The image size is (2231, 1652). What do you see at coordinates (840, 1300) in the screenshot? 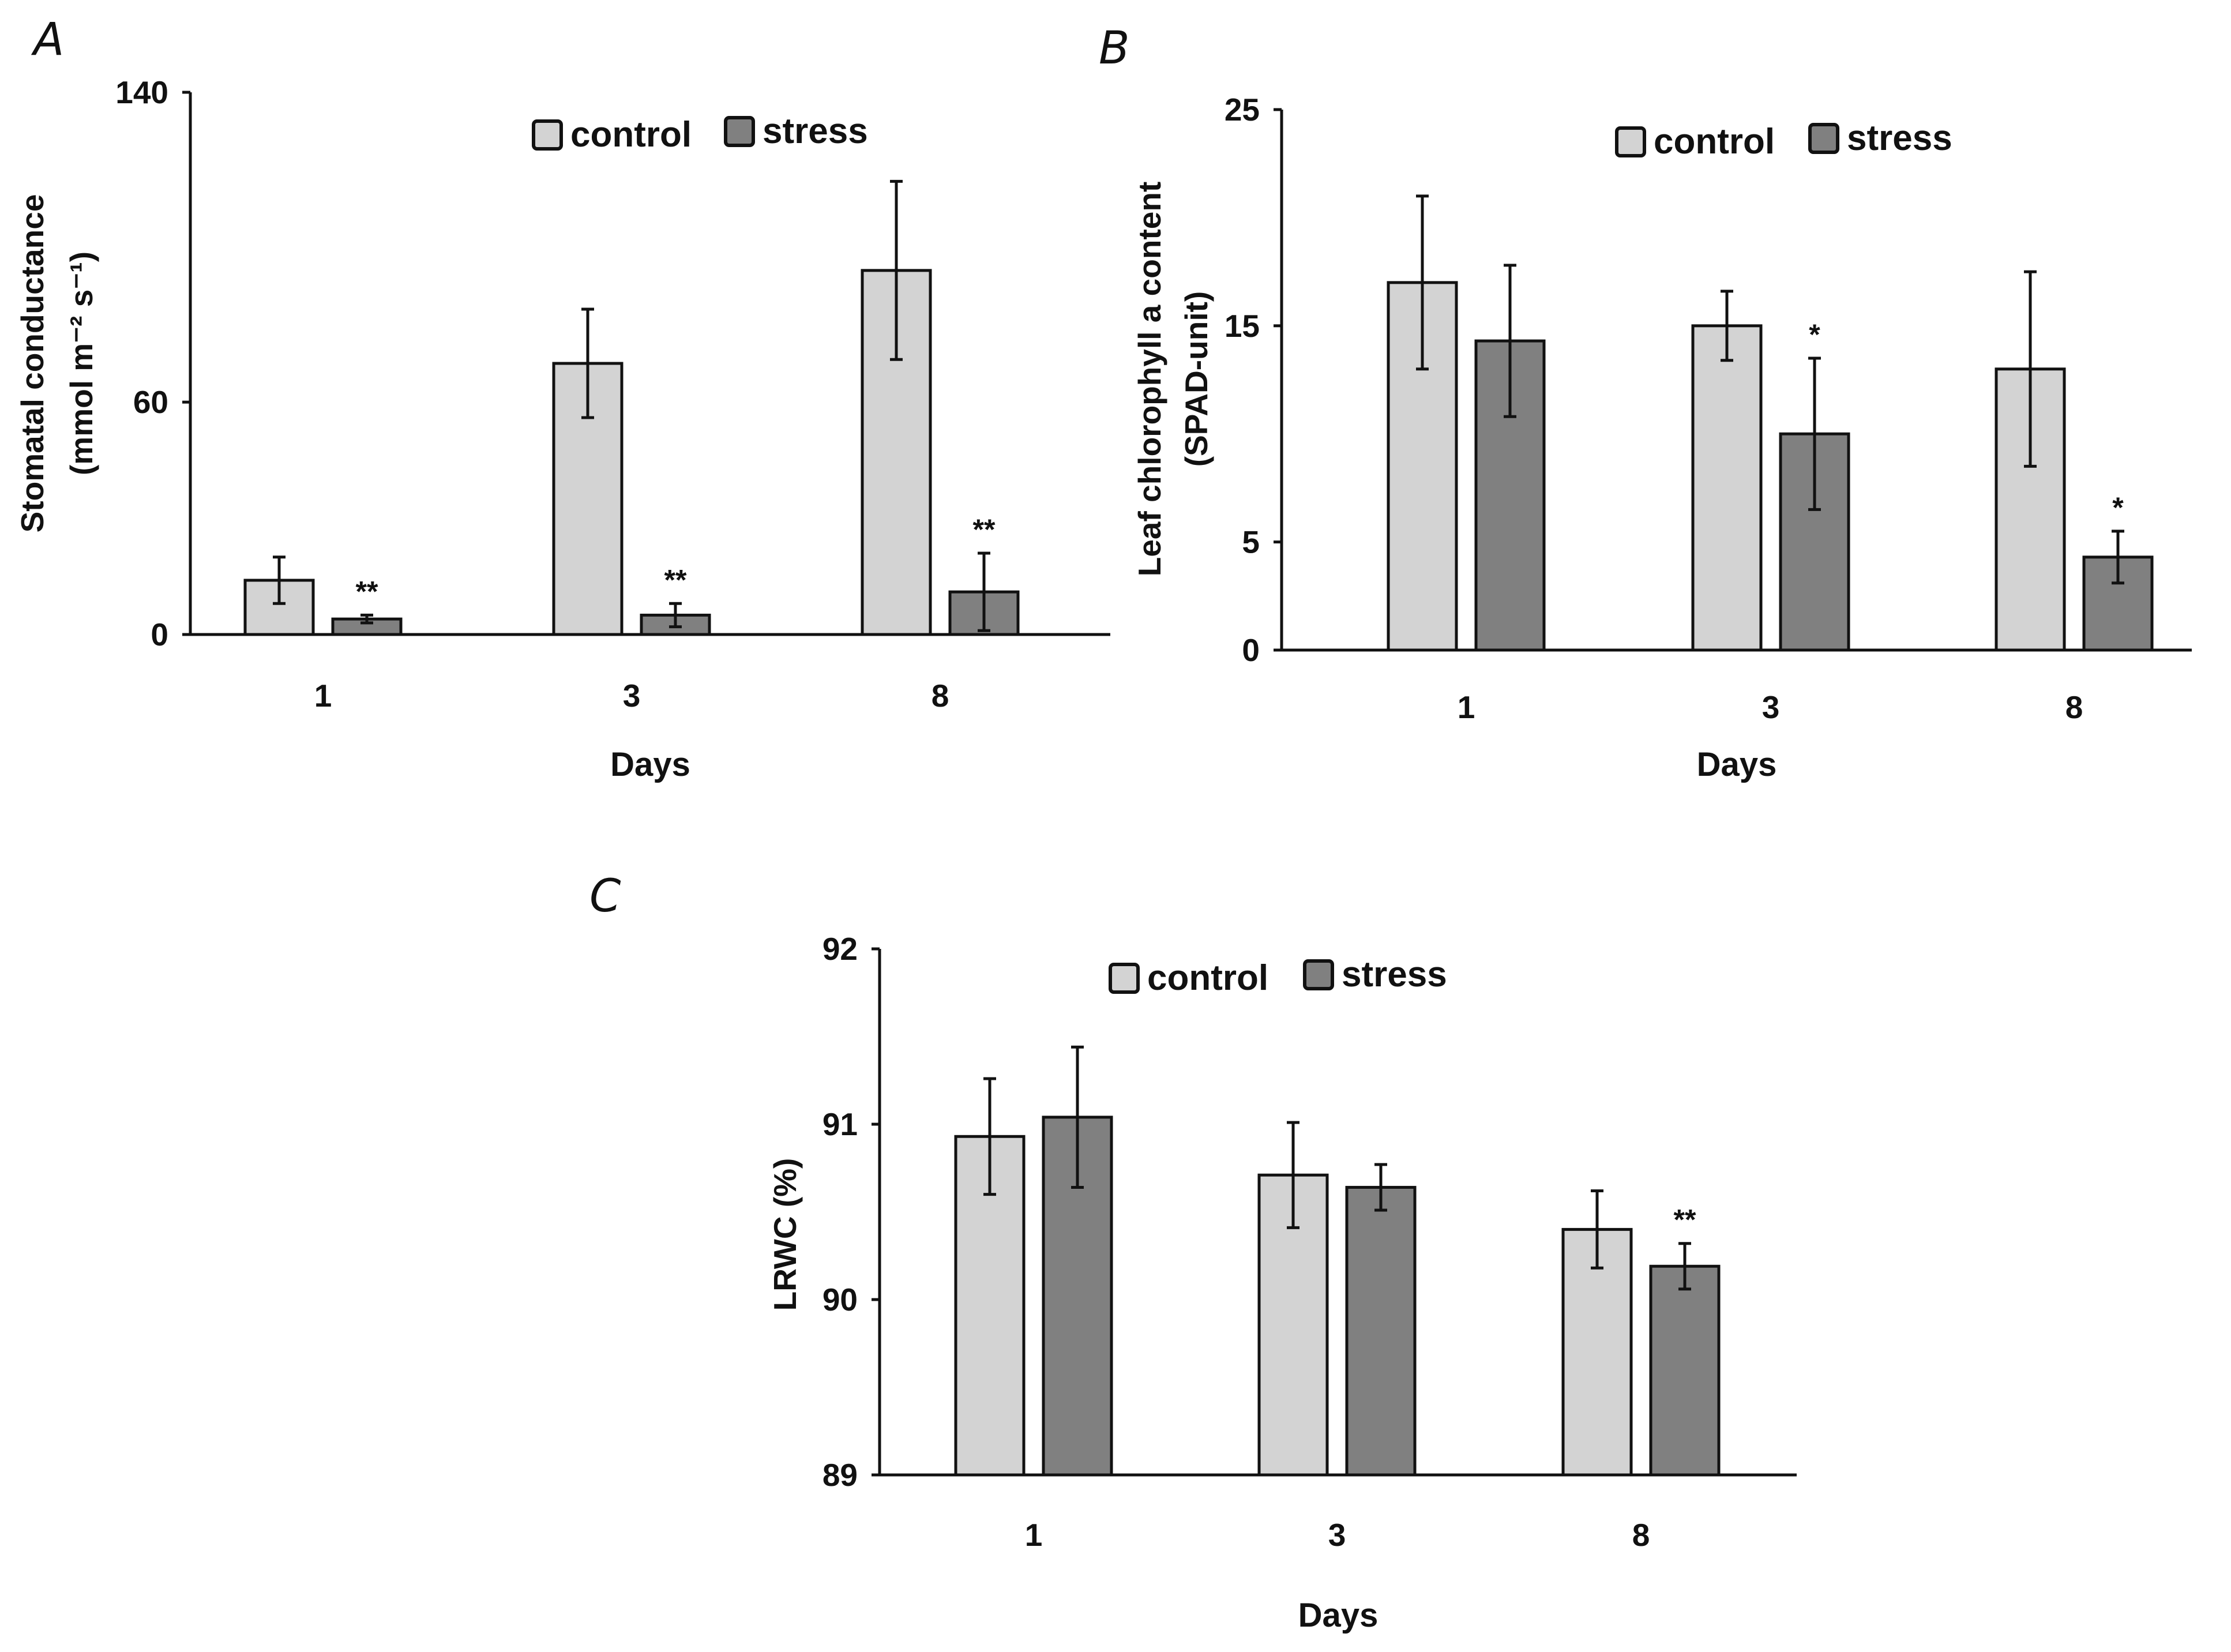
I see `y-tick-label: 90` at bounding box center [840, 1300].